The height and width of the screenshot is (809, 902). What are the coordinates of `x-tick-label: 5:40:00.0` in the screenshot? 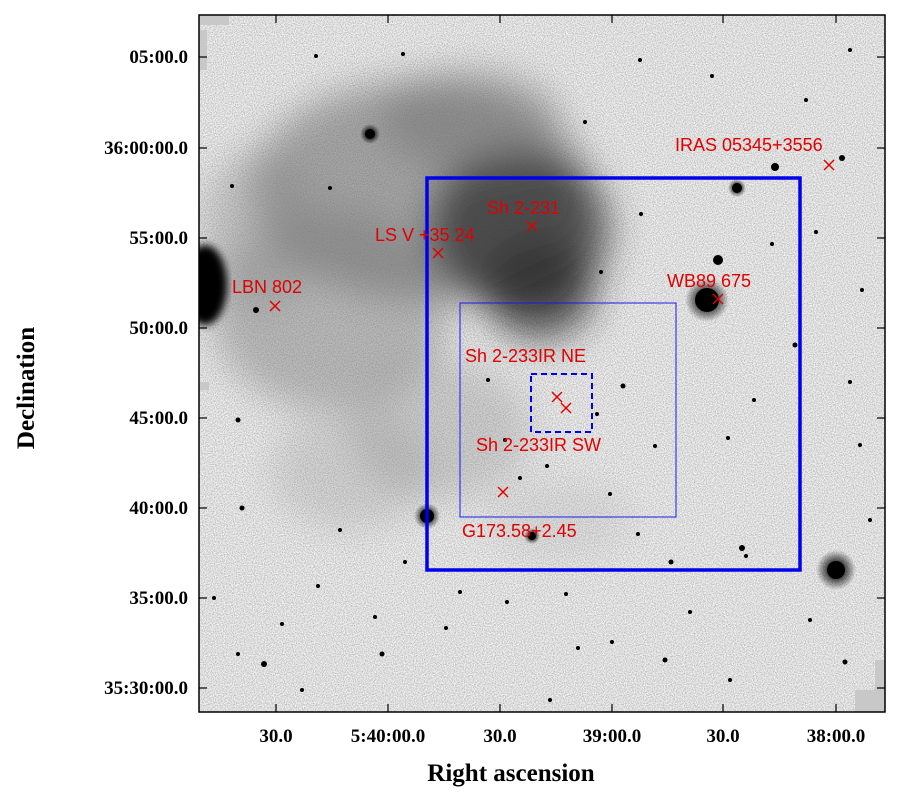 It's located at (388, 736).